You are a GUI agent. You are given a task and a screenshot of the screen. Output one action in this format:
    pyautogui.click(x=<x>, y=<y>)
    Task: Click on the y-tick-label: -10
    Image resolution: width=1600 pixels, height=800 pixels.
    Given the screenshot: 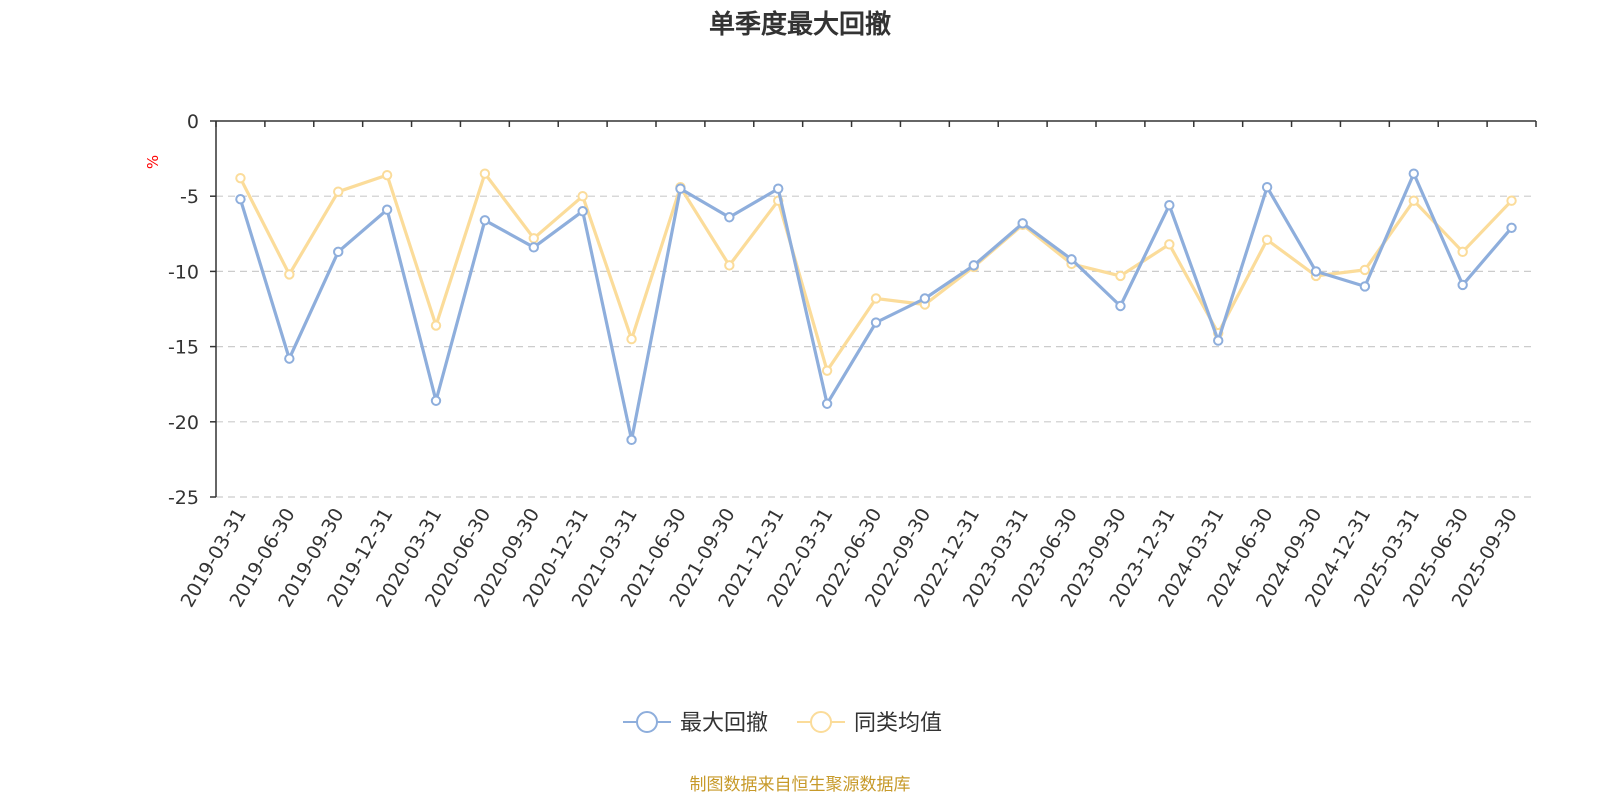 What is the action you would take?
    pyautogui.click(x=183, y=272)
    